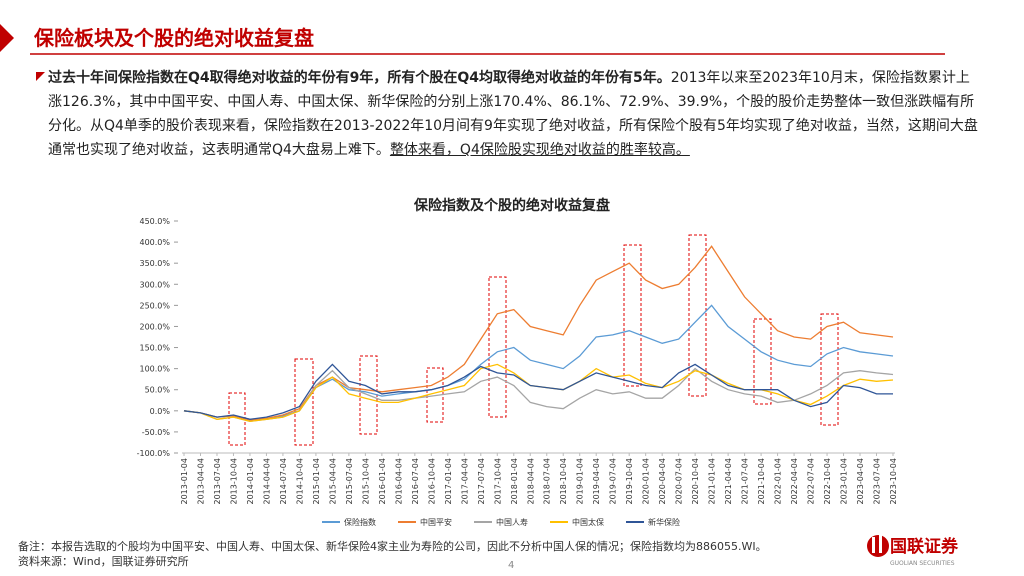 This screenshot has height=576, width=1024. I want to click on x-tick-label: 2018-01-04, so click(514, 481).